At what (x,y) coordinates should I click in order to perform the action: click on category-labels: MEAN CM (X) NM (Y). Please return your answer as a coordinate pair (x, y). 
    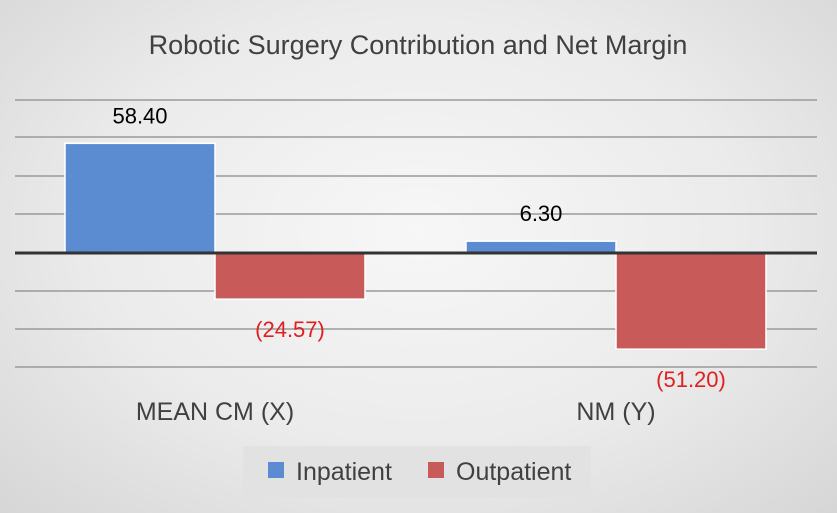
    Looking at the image, I should click on (396, 412).